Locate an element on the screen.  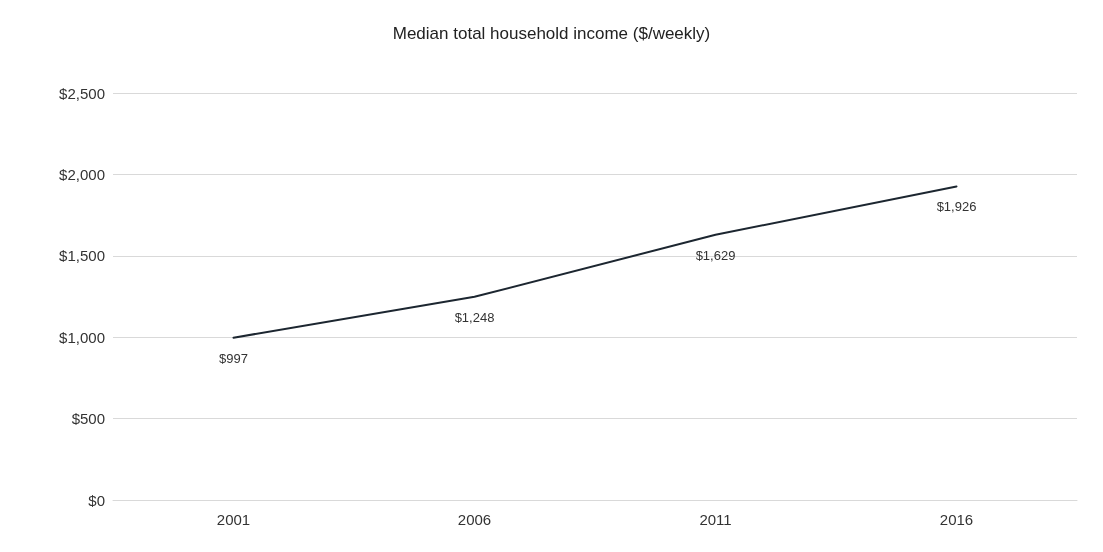
y-tick-label: $500 is located at coordinates (88, 419).